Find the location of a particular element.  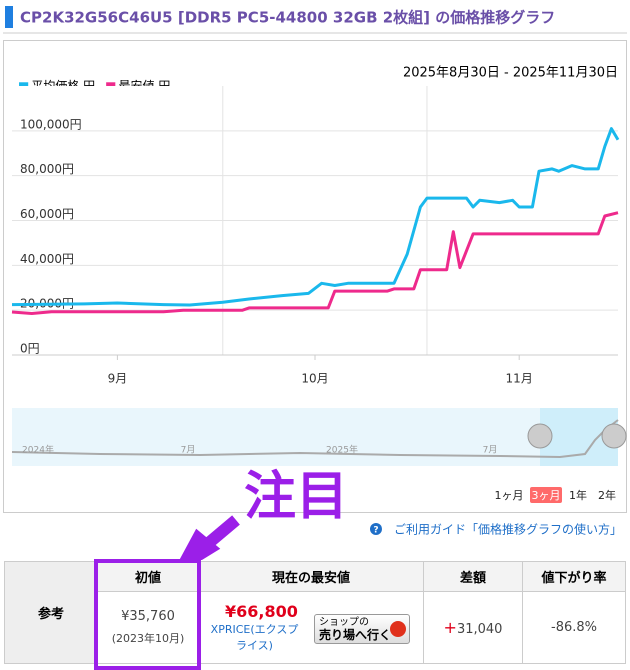

title-marker is located at coordinates (9, 17).